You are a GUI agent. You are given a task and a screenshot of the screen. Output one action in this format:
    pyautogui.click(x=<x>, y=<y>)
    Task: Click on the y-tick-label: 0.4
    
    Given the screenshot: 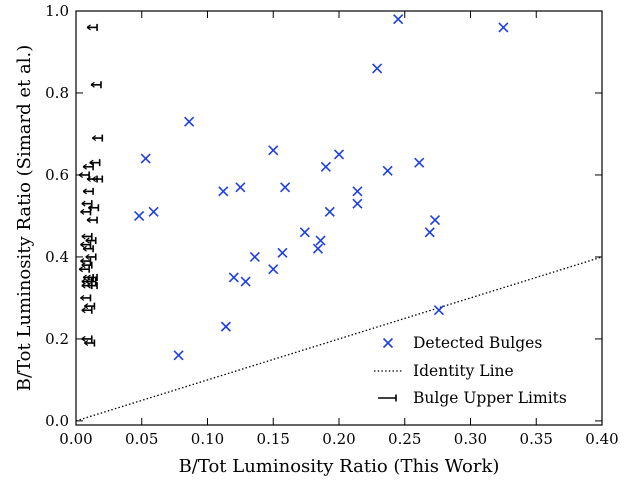 What is the action you would take?
    pyautogui.click(x=57, y=257)
    